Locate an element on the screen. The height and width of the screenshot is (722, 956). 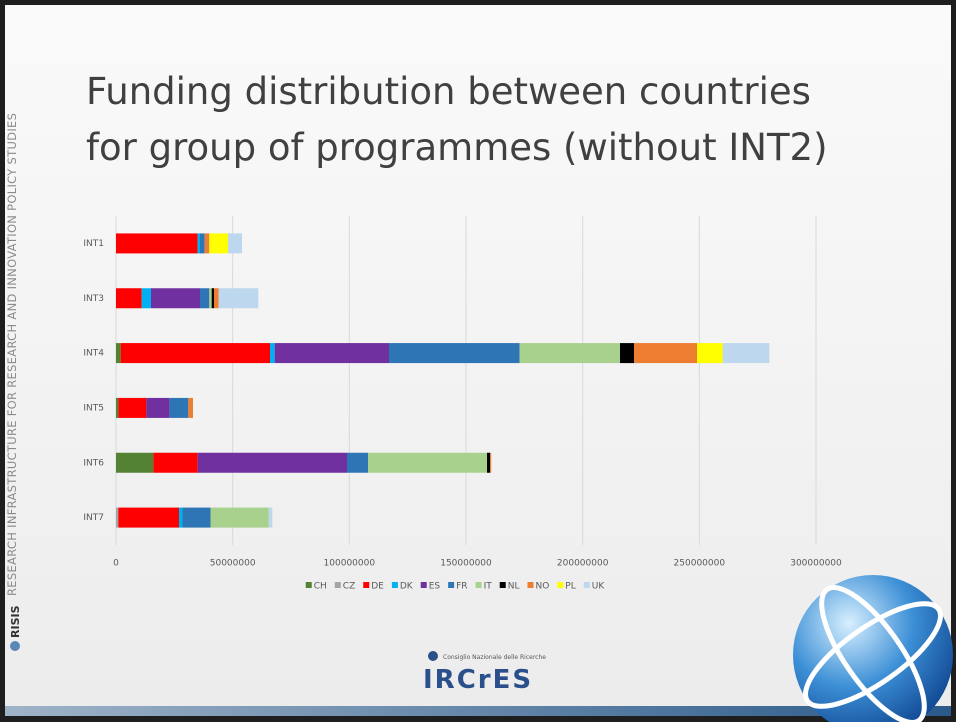
y-tick-label: INT5 is located at coordinates (93, 408).